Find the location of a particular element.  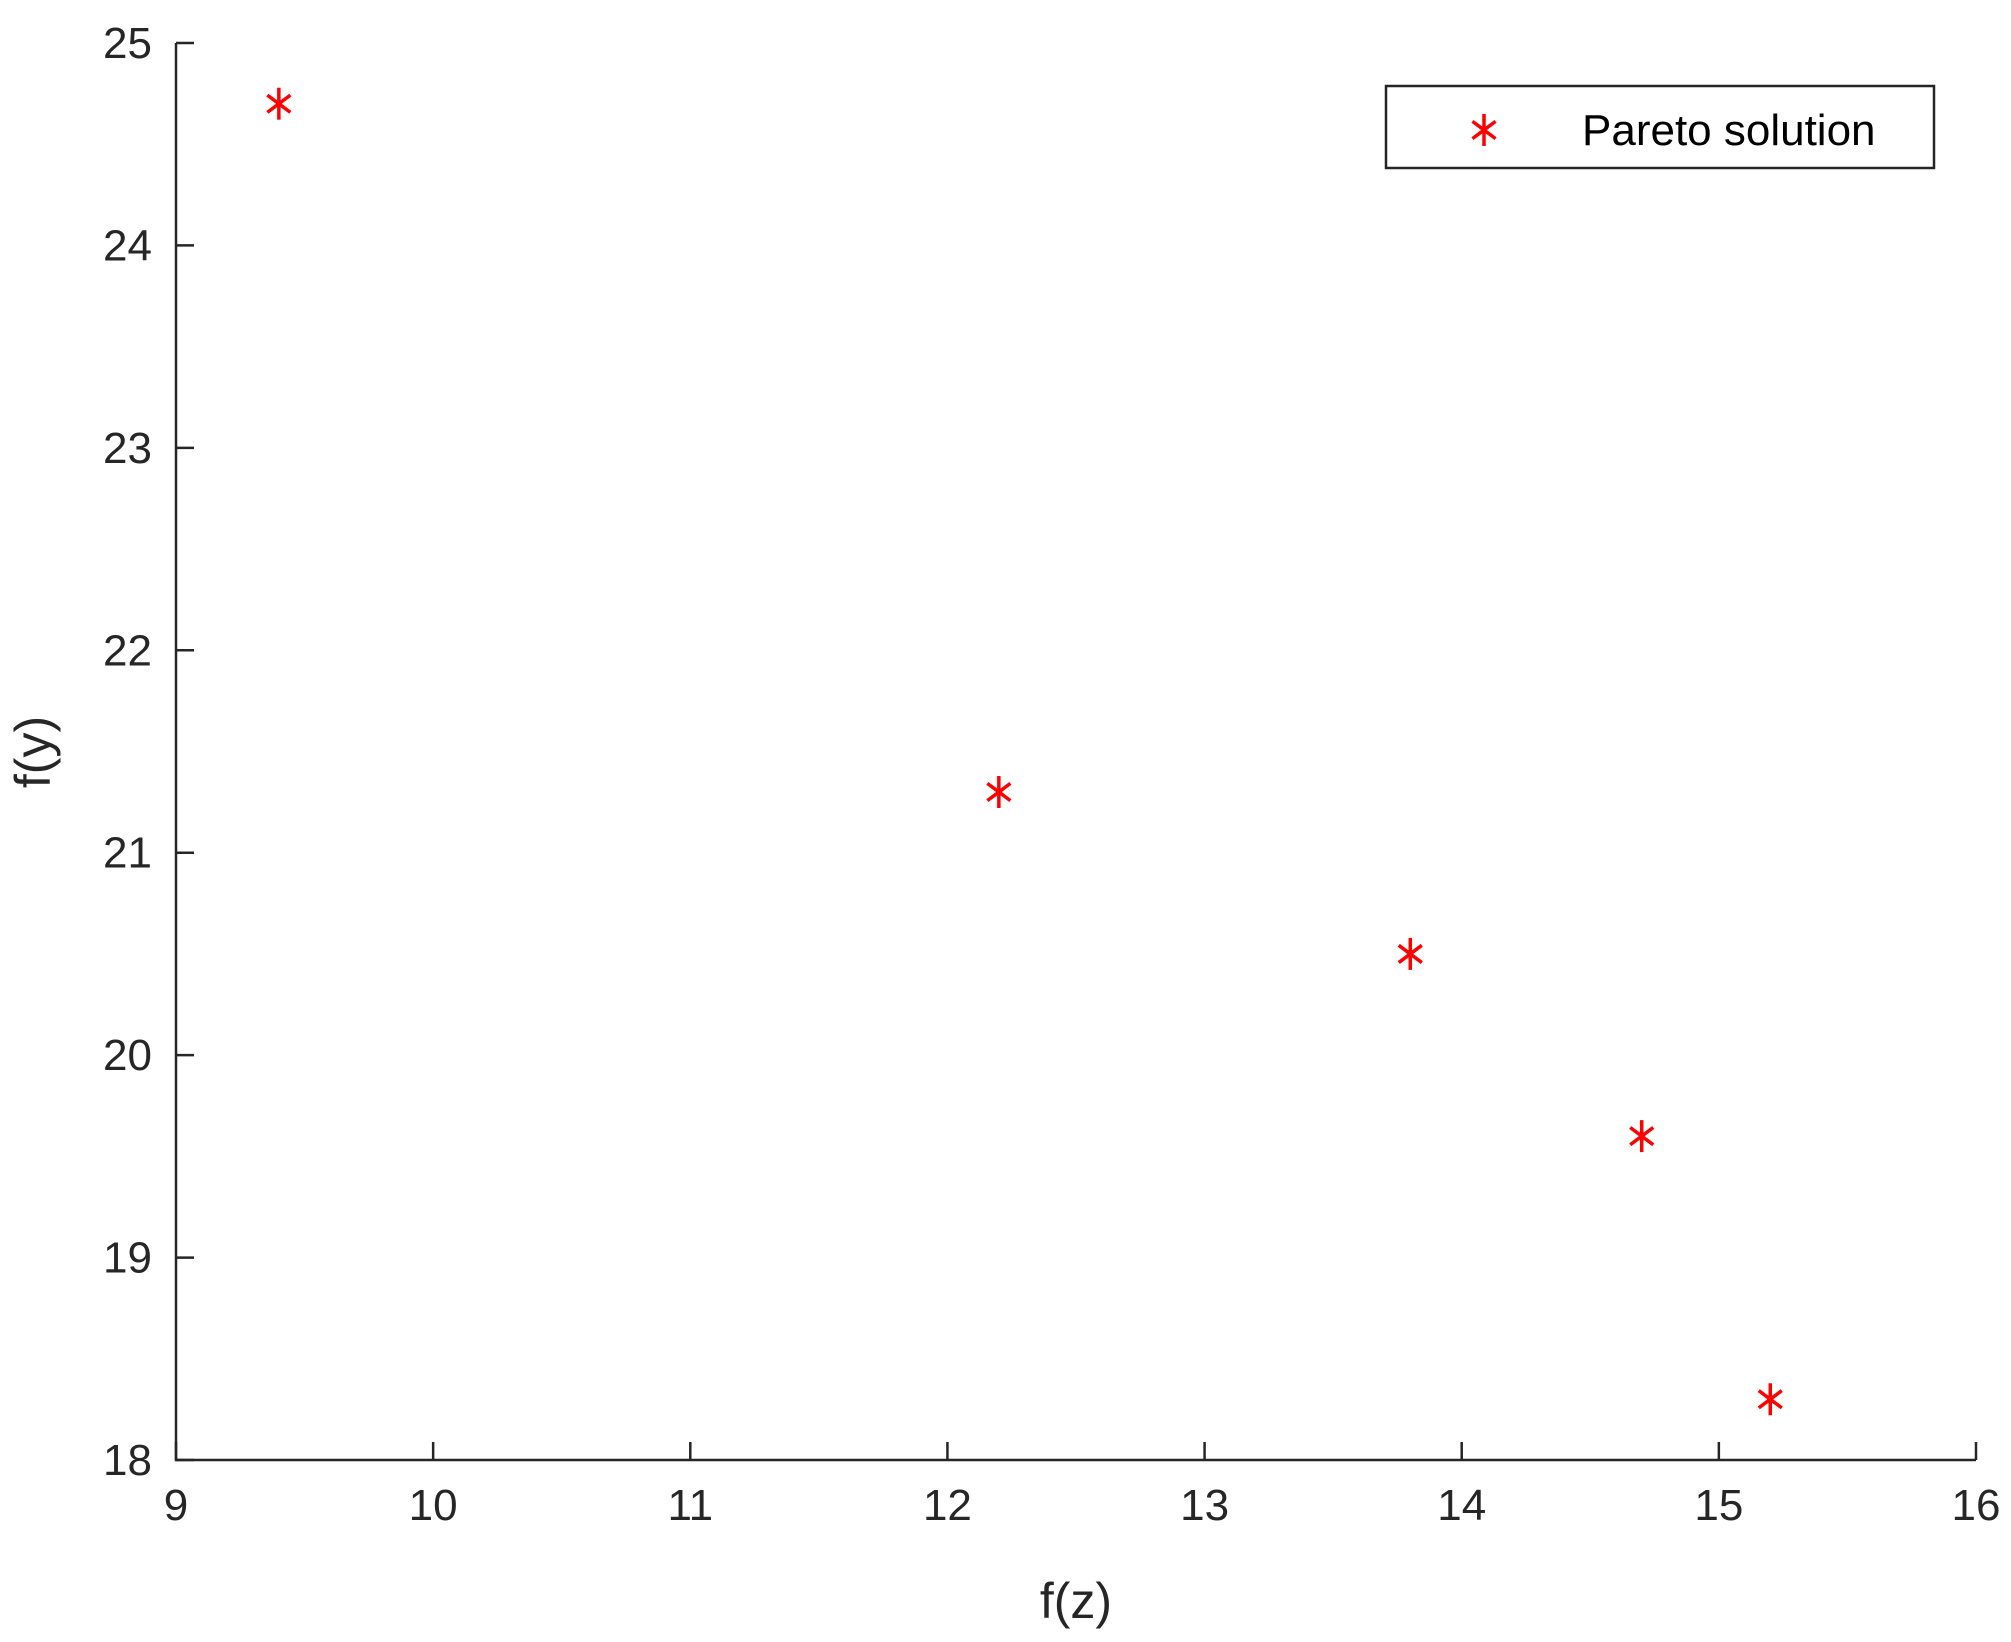

legend-marker-stroke is located at coordinates (1484, 130).